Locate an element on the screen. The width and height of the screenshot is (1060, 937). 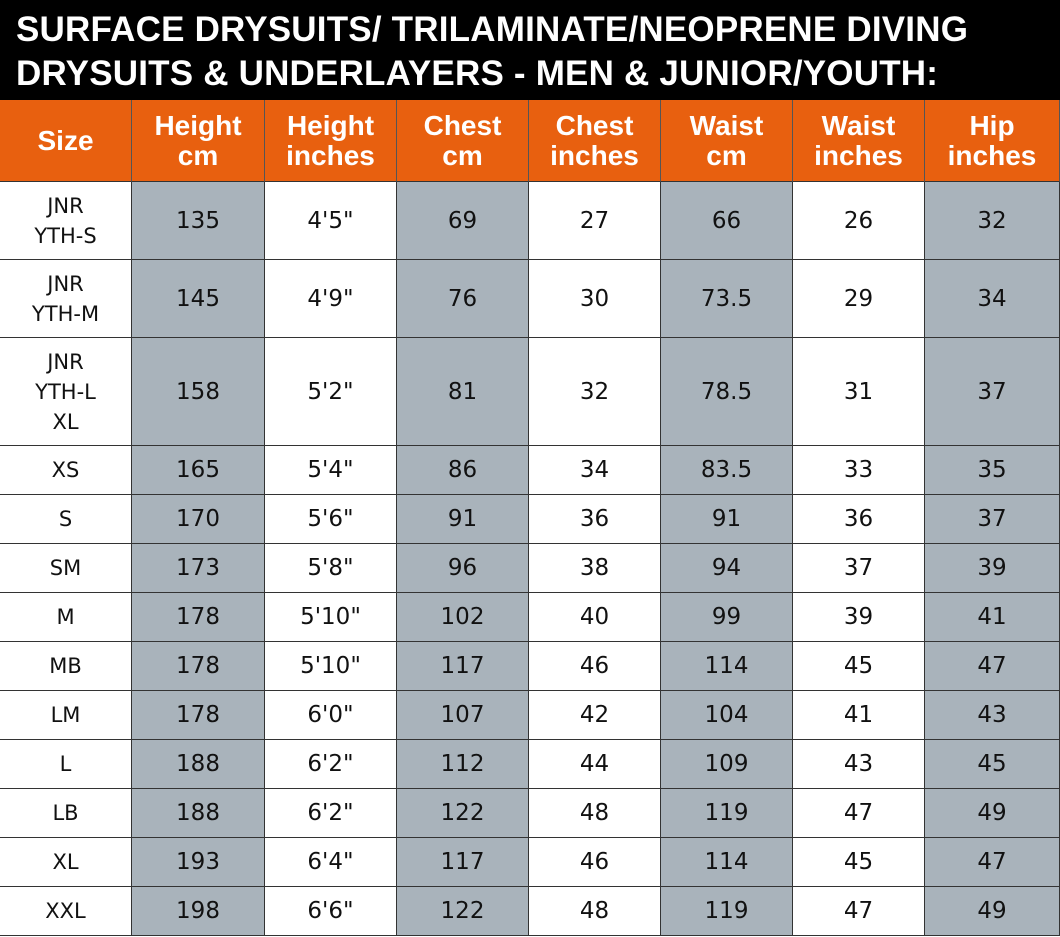
table-cell: 33 is located at coordinates (859, 470).